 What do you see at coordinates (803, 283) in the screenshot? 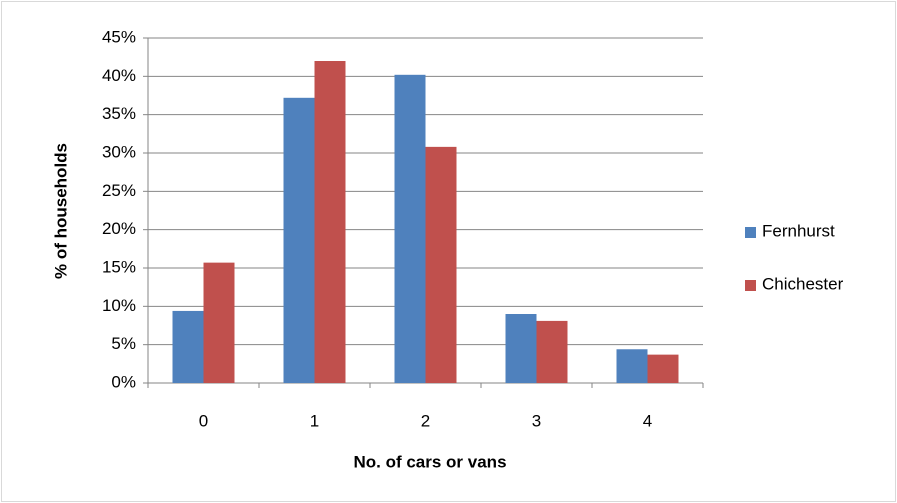
I see `legend-label: Chichester` at bounding box center [803, 283].